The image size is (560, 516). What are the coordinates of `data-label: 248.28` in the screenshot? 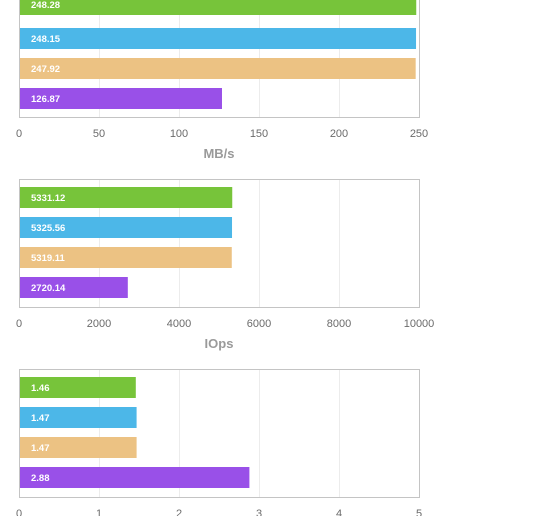 It's located at (45, 5).